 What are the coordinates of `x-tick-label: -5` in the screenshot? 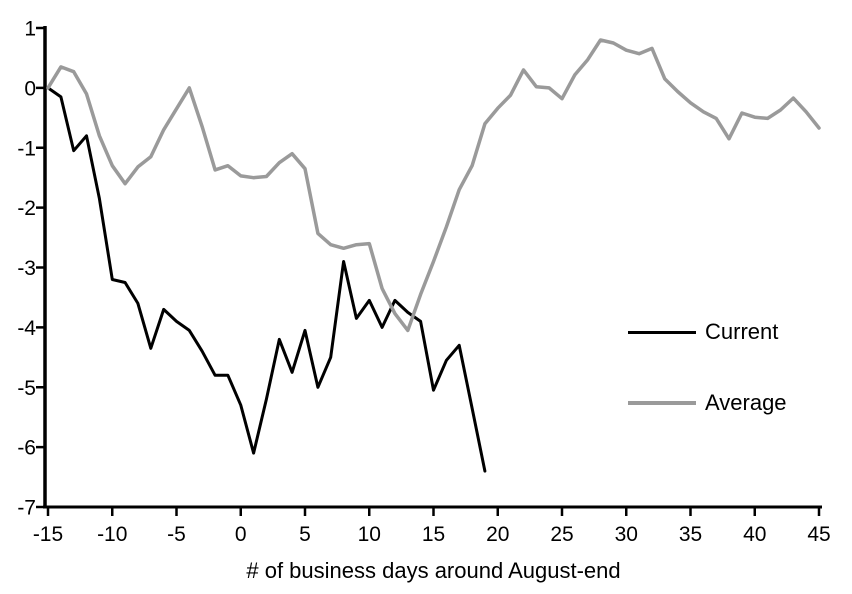 It's located at (176, 534).